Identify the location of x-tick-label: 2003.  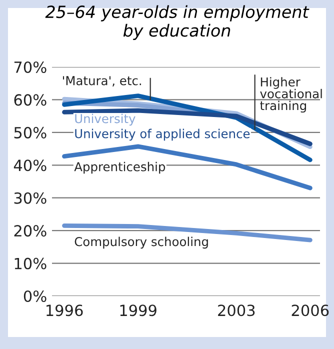
(236, 310).